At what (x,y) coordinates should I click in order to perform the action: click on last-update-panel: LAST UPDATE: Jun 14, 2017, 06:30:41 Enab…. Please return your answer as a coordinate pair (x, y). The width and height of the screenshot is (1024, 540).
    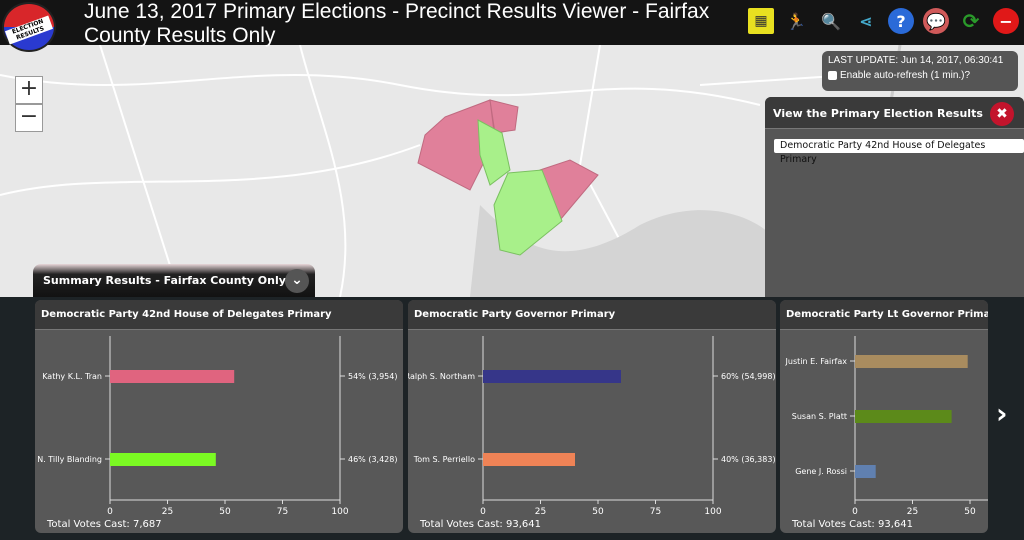
    Looking at the image, I should click on (920, 71).